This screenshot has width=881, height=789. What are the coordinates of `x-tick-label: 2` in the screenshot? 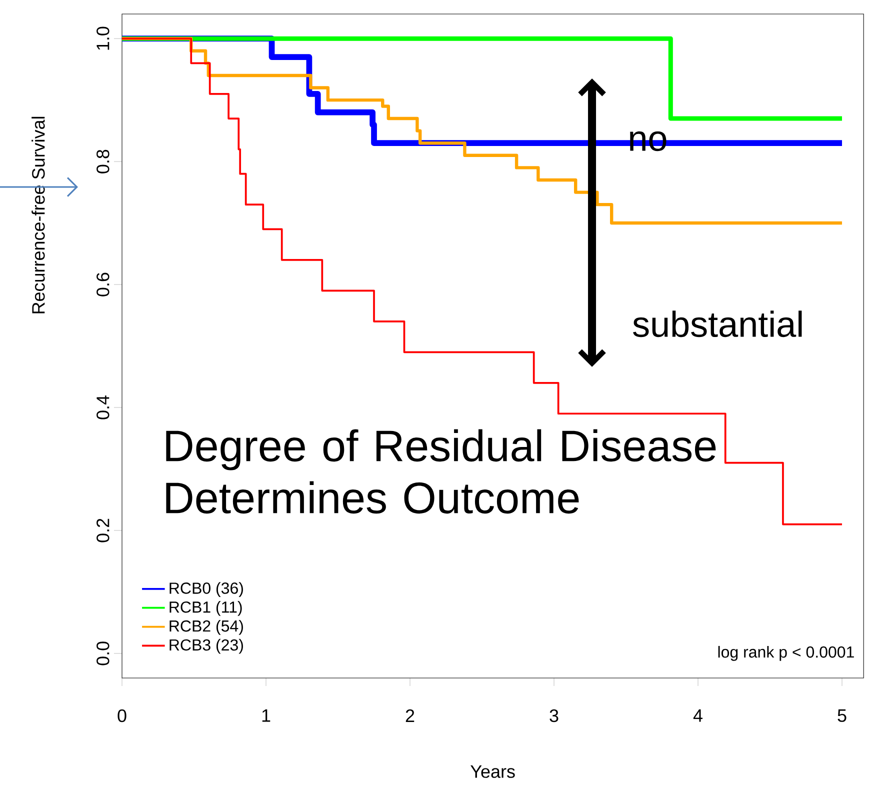 It's located at (410, 715).